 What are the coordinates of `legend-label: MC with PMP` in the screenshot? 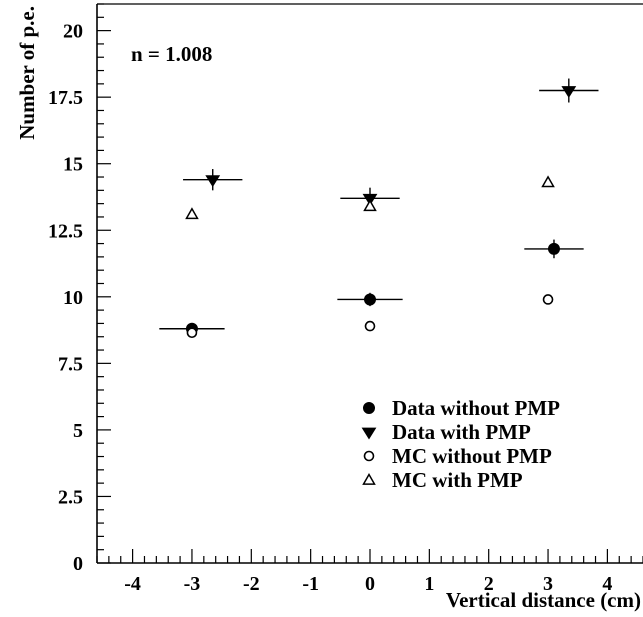 It's located at (457, 480).